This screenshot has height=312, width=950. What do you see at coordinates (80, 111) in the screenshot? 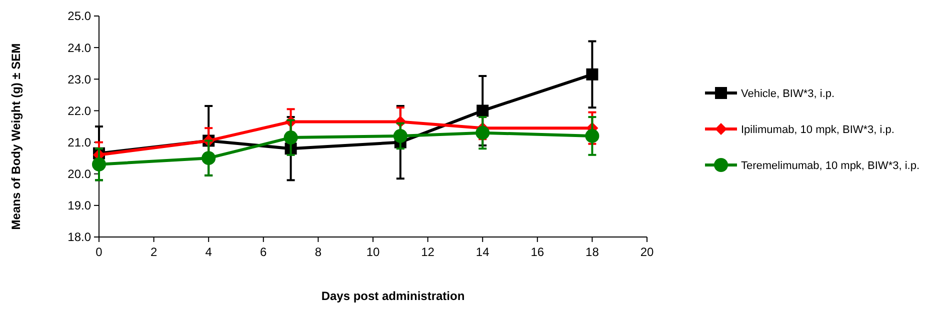
I see `y-tick-label: 22.0` at bounding box center [80, 111].